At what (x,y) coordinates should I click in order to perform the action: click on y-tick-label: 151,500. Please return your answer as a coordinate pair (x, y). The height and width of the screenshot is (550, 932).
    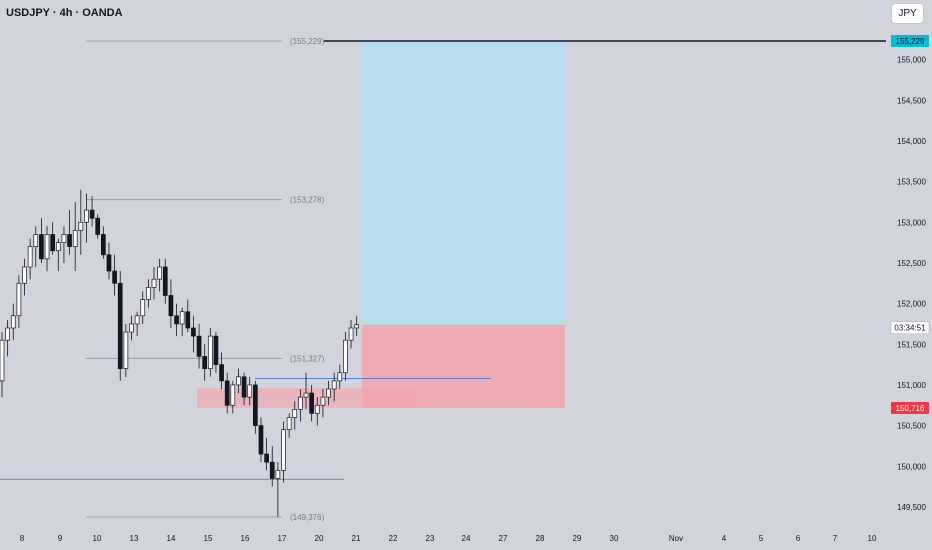
    Looking at the image, I should click on (911, 344).